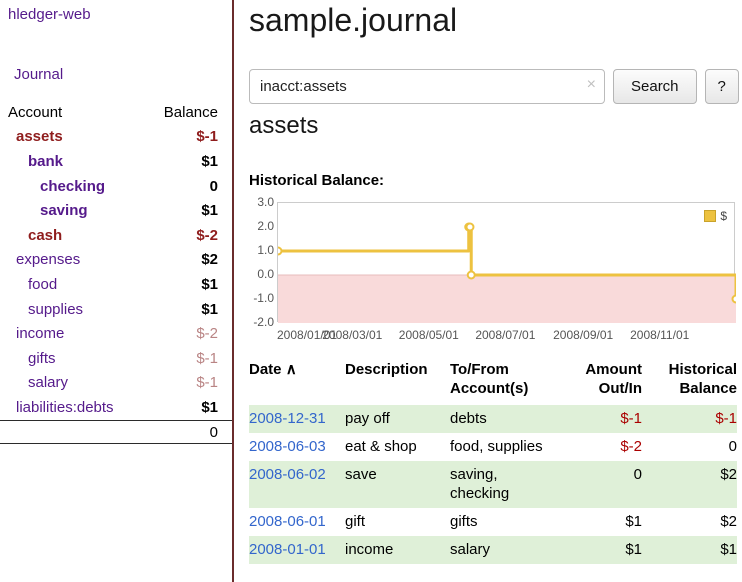  What do you see at coordinates (352, 335) in the screenshot?
I see `x-axis-tick-label: 2008/03/01` at bounding box center [352, 335].